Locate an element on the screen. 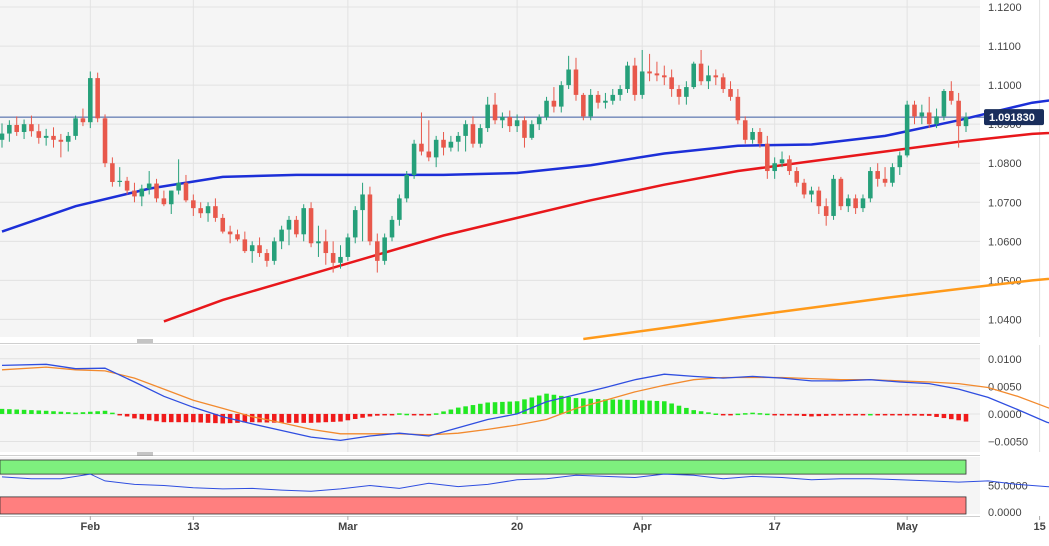  time-tick-label: 17 is located at coordinates (775, 527).